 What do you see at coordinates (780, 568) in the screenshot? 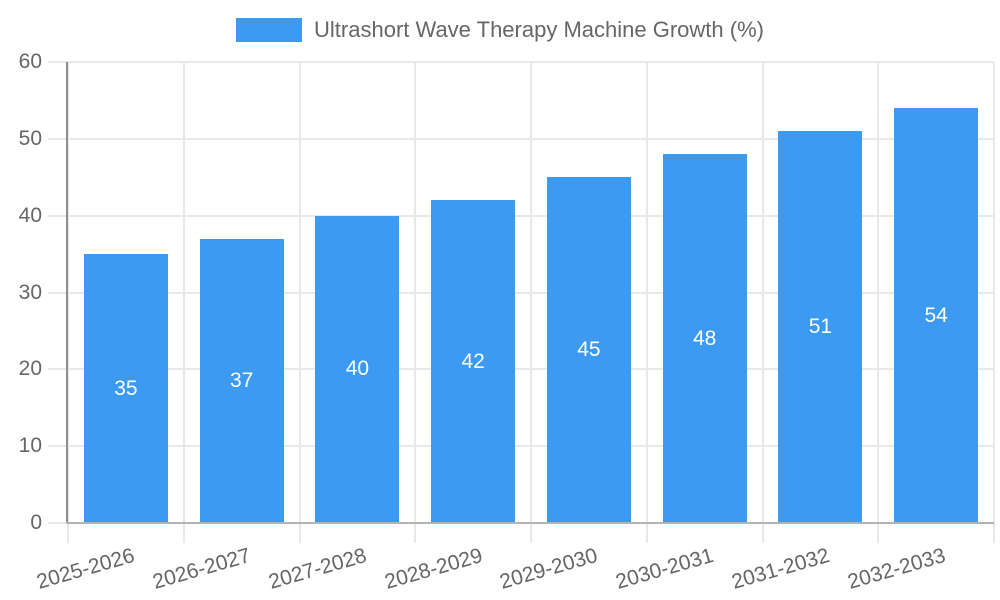
I see `x-axis-tick-label: 2031-2032` at bounding box center [780, 568].